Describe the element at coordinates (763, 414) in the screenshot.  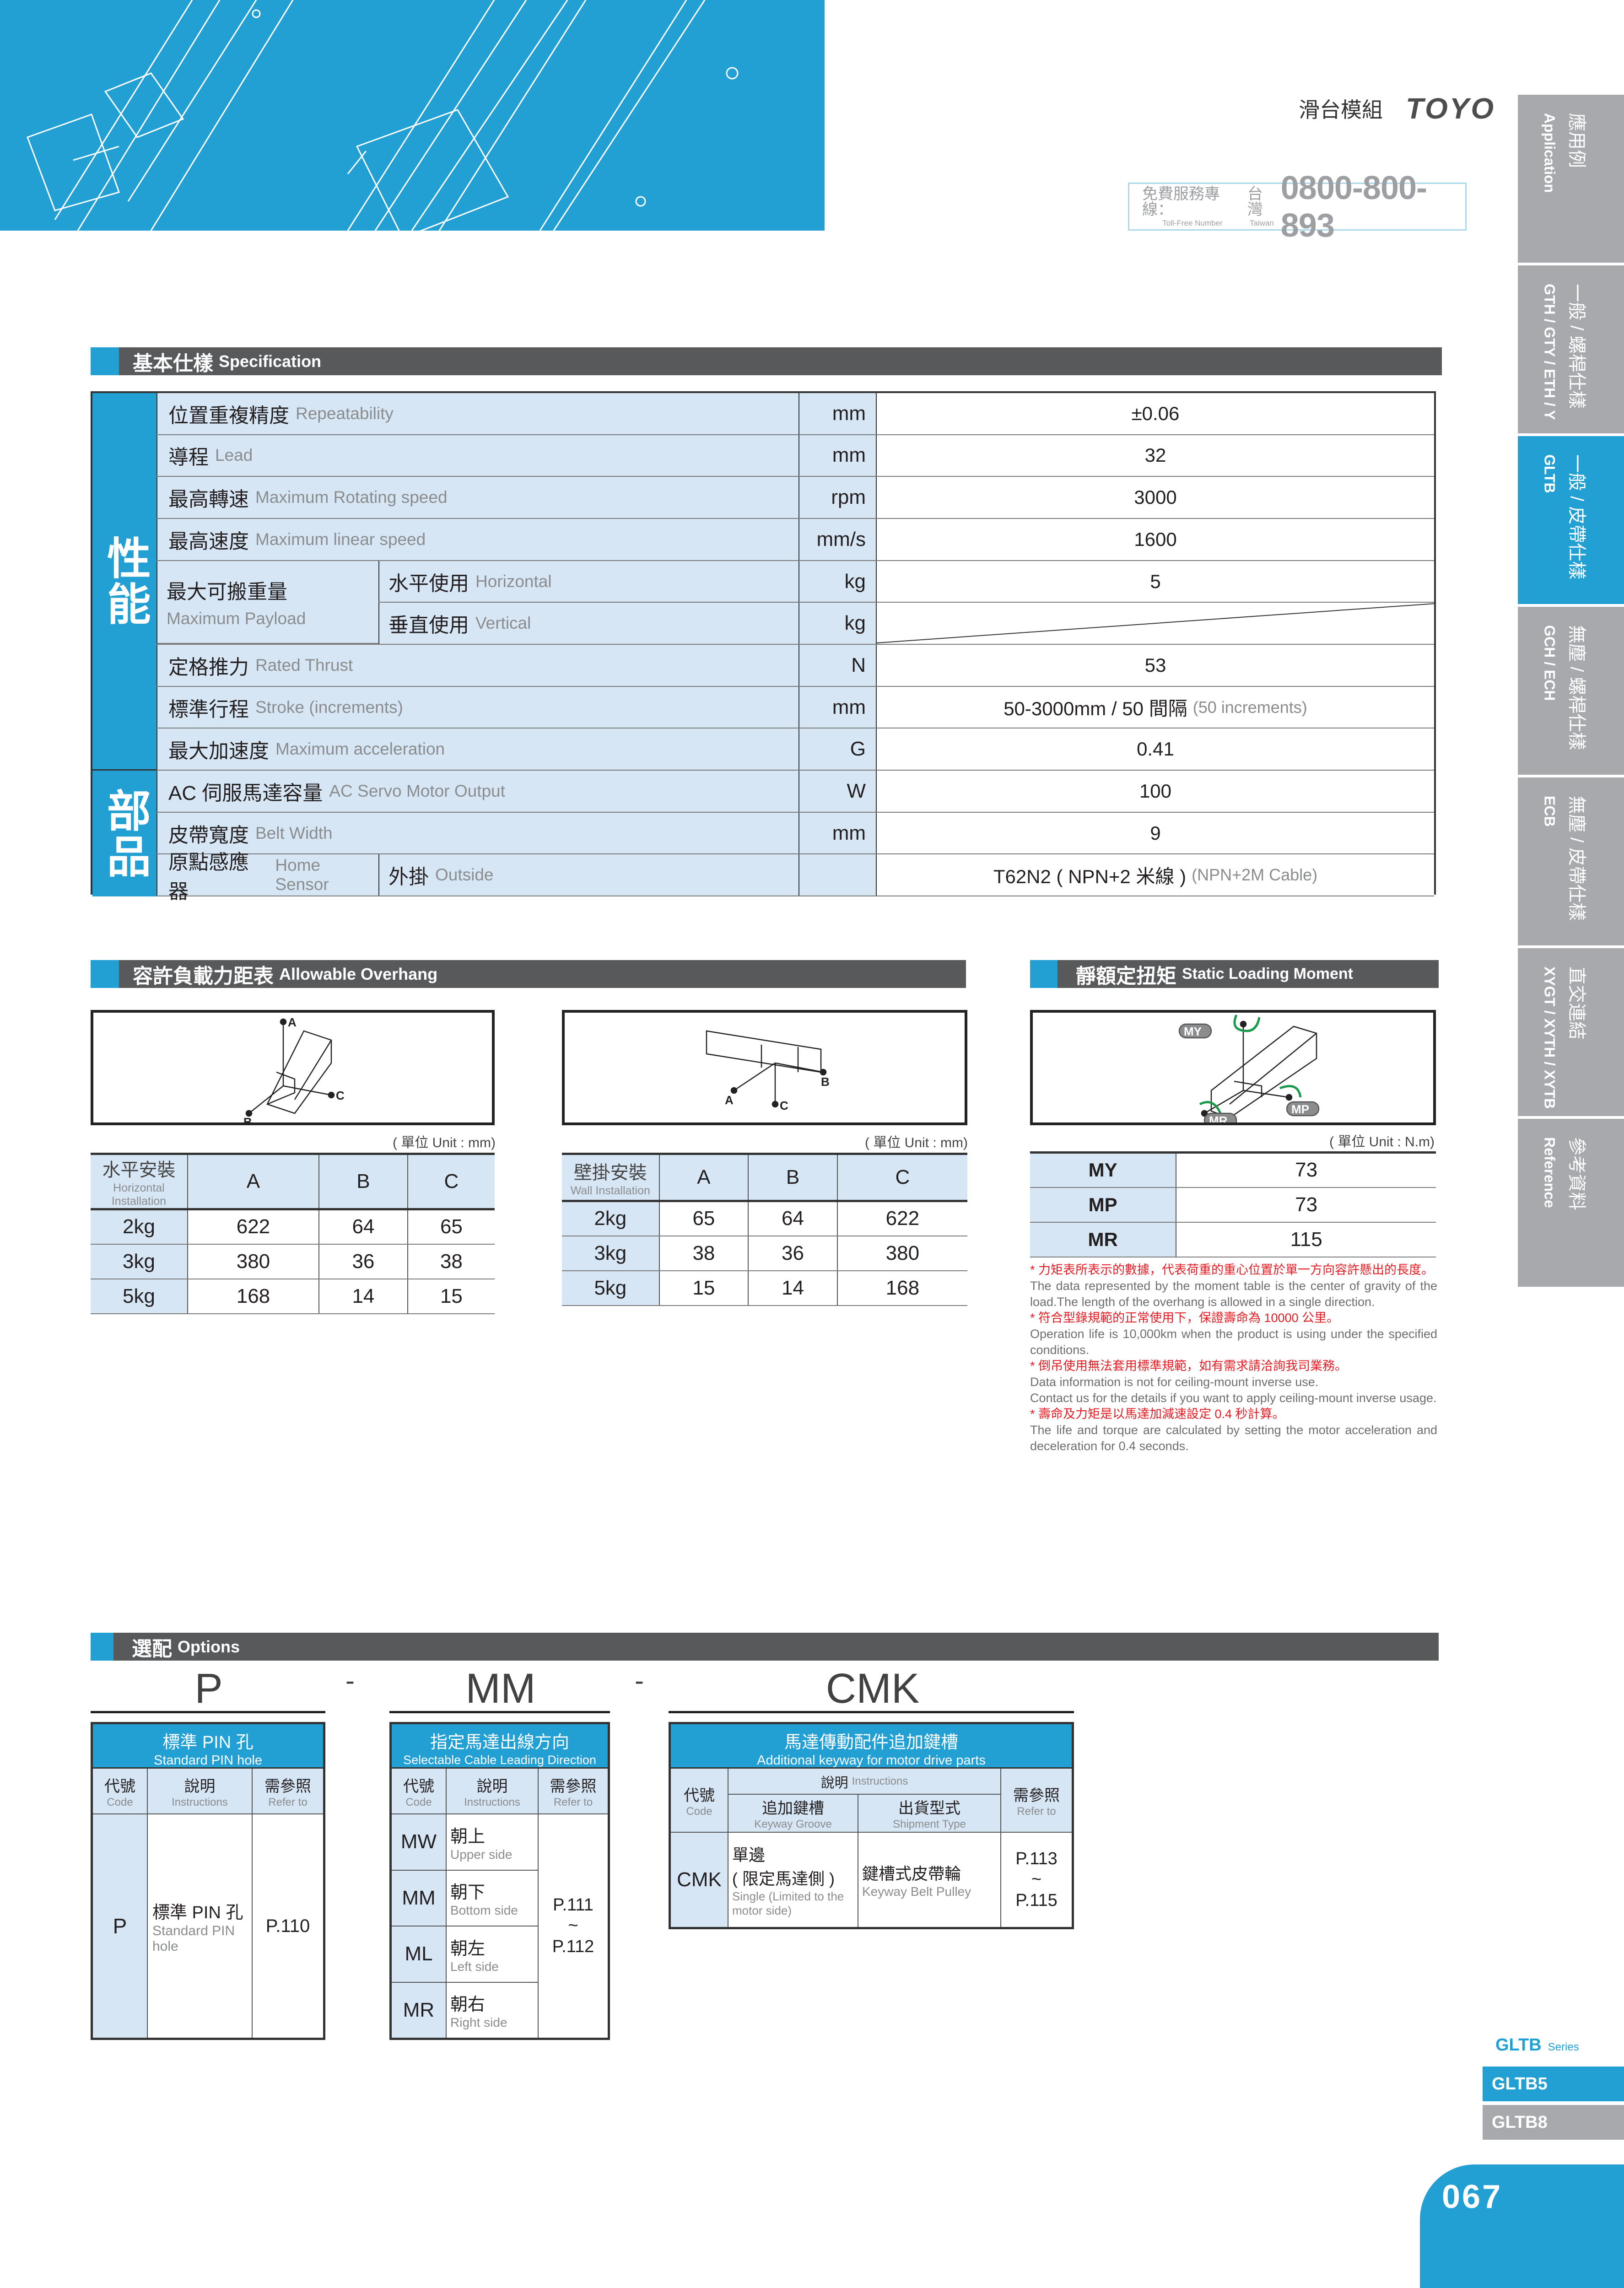
I see `spec-row: 位置重複精度 Repeatability mm ±0.06` at that location.